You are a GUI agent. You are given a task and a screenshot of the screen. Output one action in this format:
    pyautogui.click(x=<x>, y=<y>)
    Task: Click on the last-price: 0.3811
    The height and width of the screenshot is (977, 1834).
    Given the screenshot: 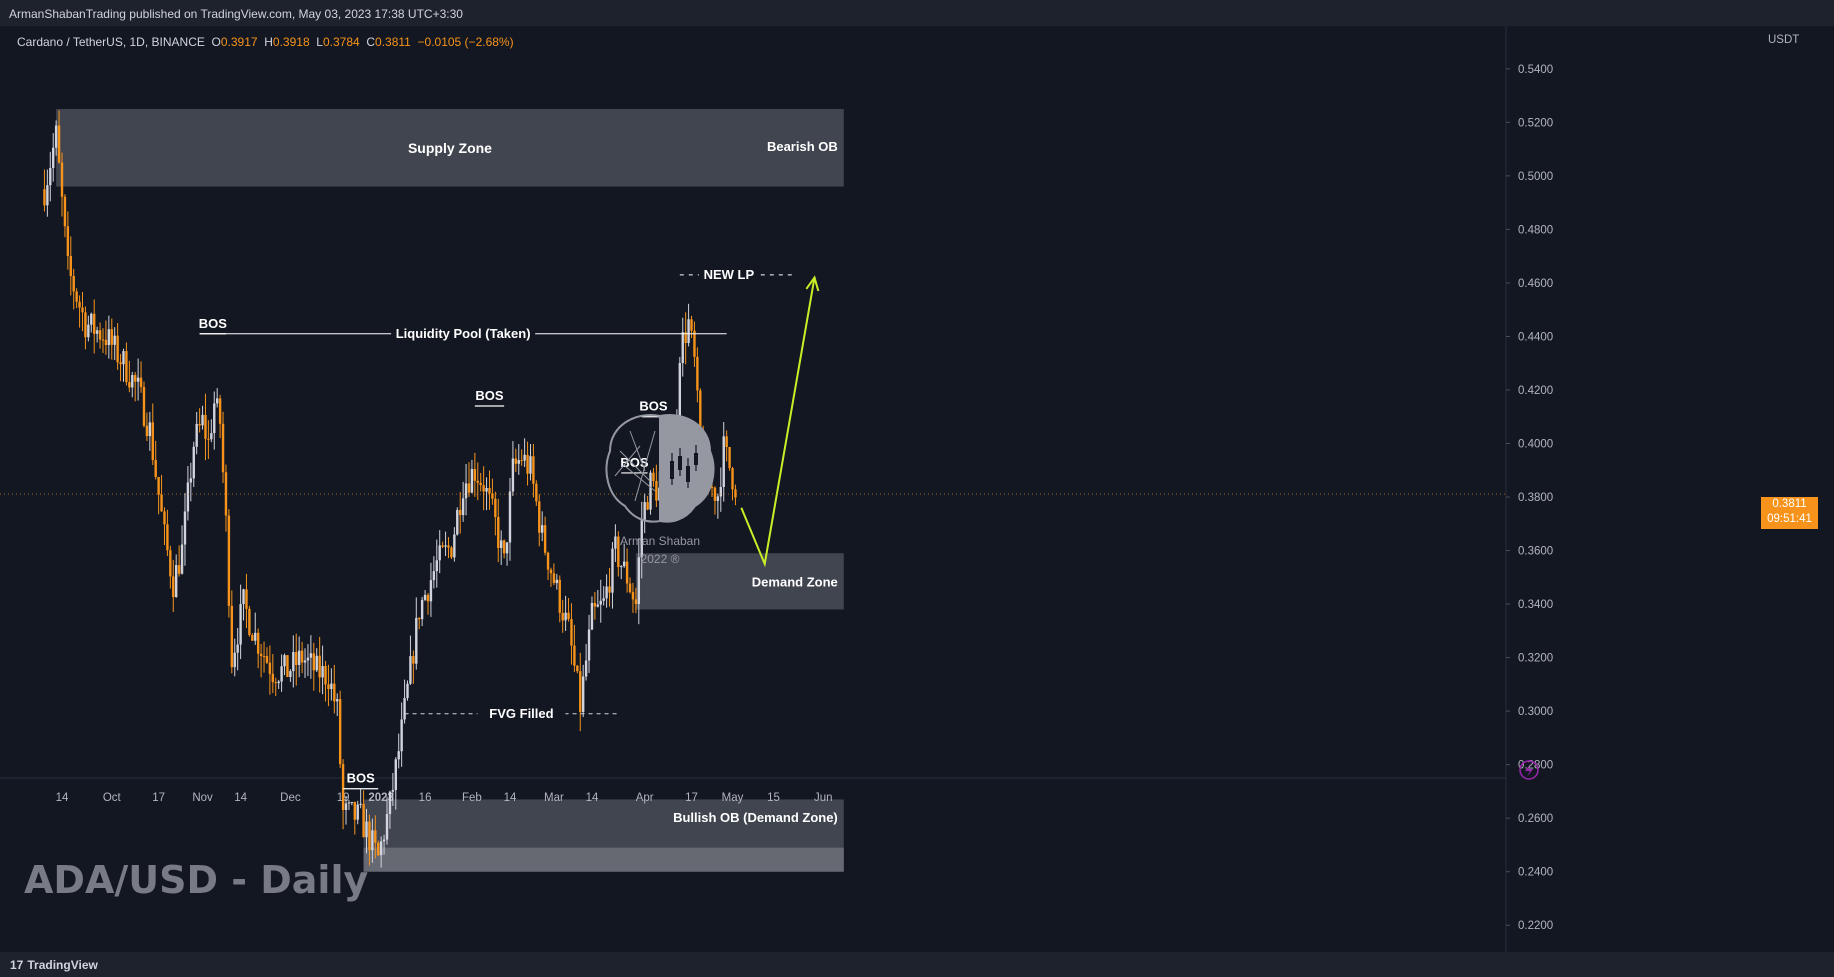 What is the action you would take?
    pyautogui.click(x=1789, y=504)
    